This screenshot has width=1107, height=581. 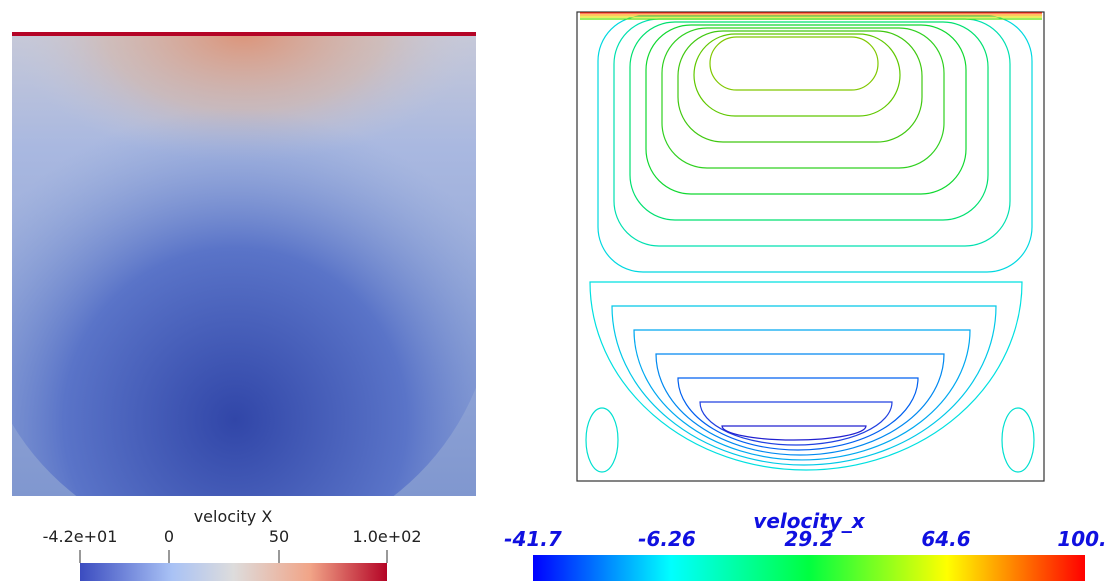 What do you see at coordinates (80, 536) in the screenshot?
I see `colorbar-tick-label: -4.2e+01` at bounding box center [80, 536].